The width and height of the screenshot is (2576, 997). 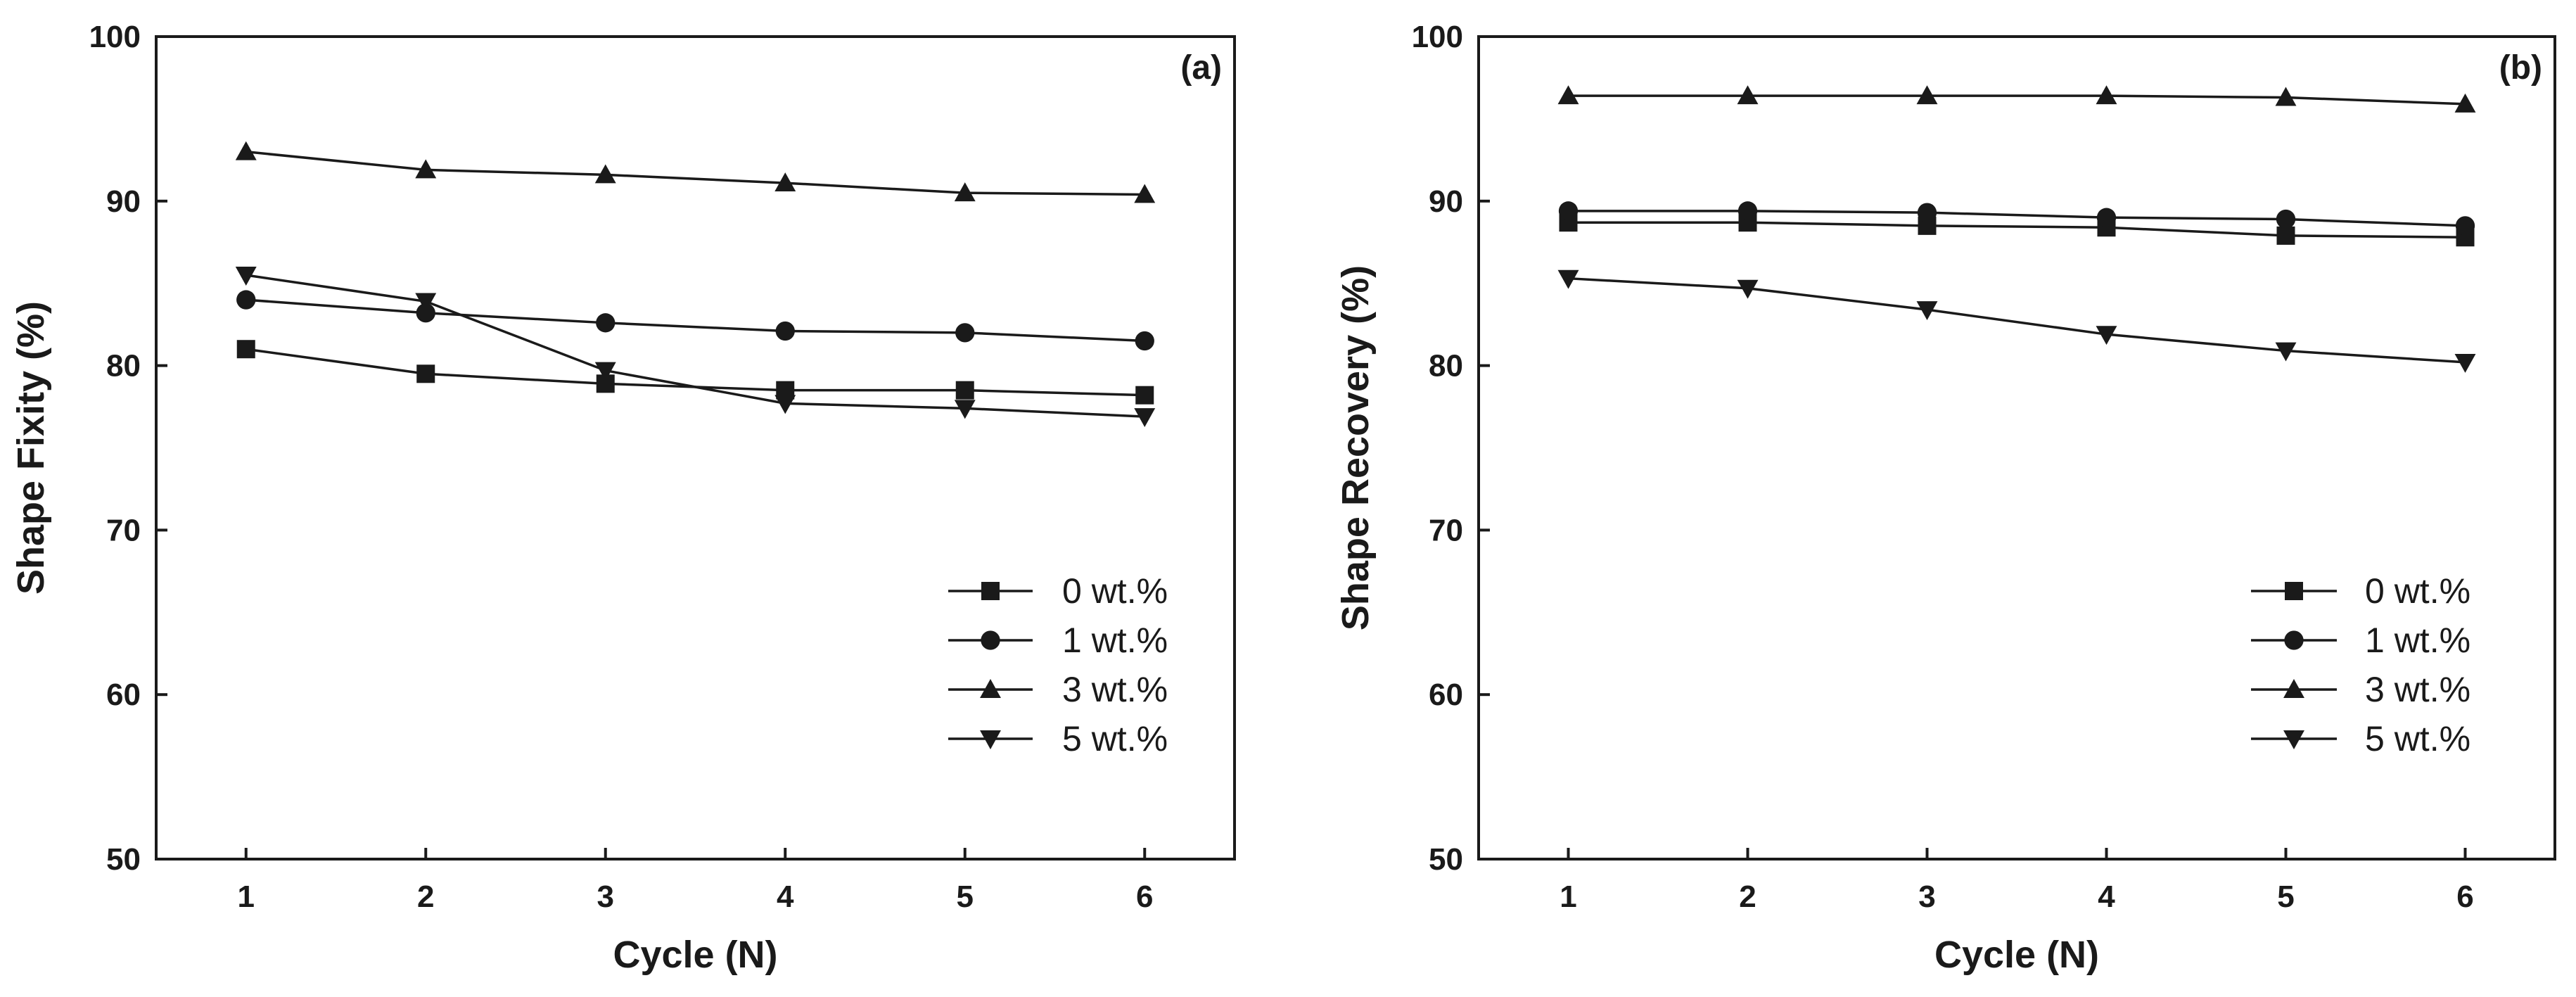 I want to click on y-axis-title: Shape Fixity (%), so click(x=31, y=448).